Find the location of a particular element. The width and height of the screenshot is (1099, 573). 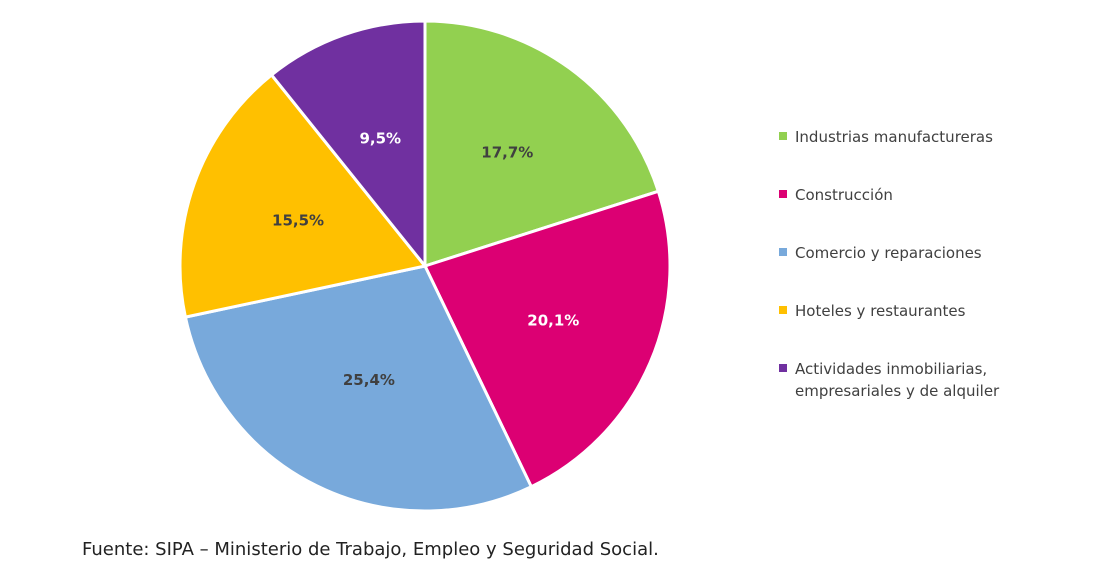

legend-label-line: Construcción is located at coordinates (844, 195).